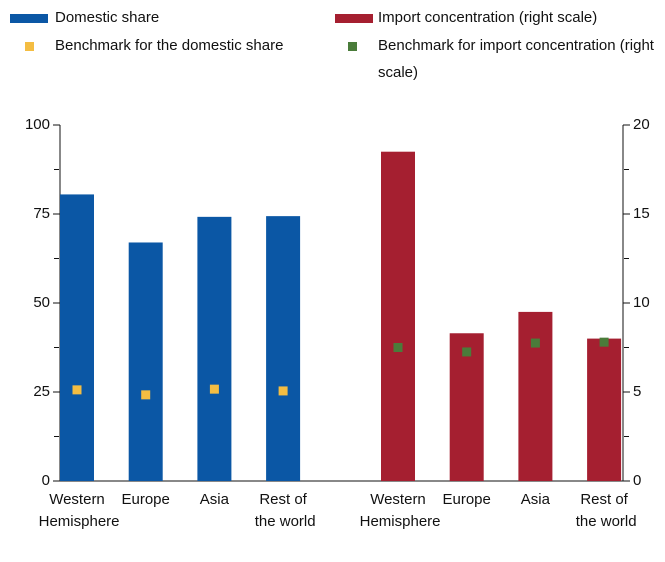  I want to click on tick-label: 10, so click(641, 302).